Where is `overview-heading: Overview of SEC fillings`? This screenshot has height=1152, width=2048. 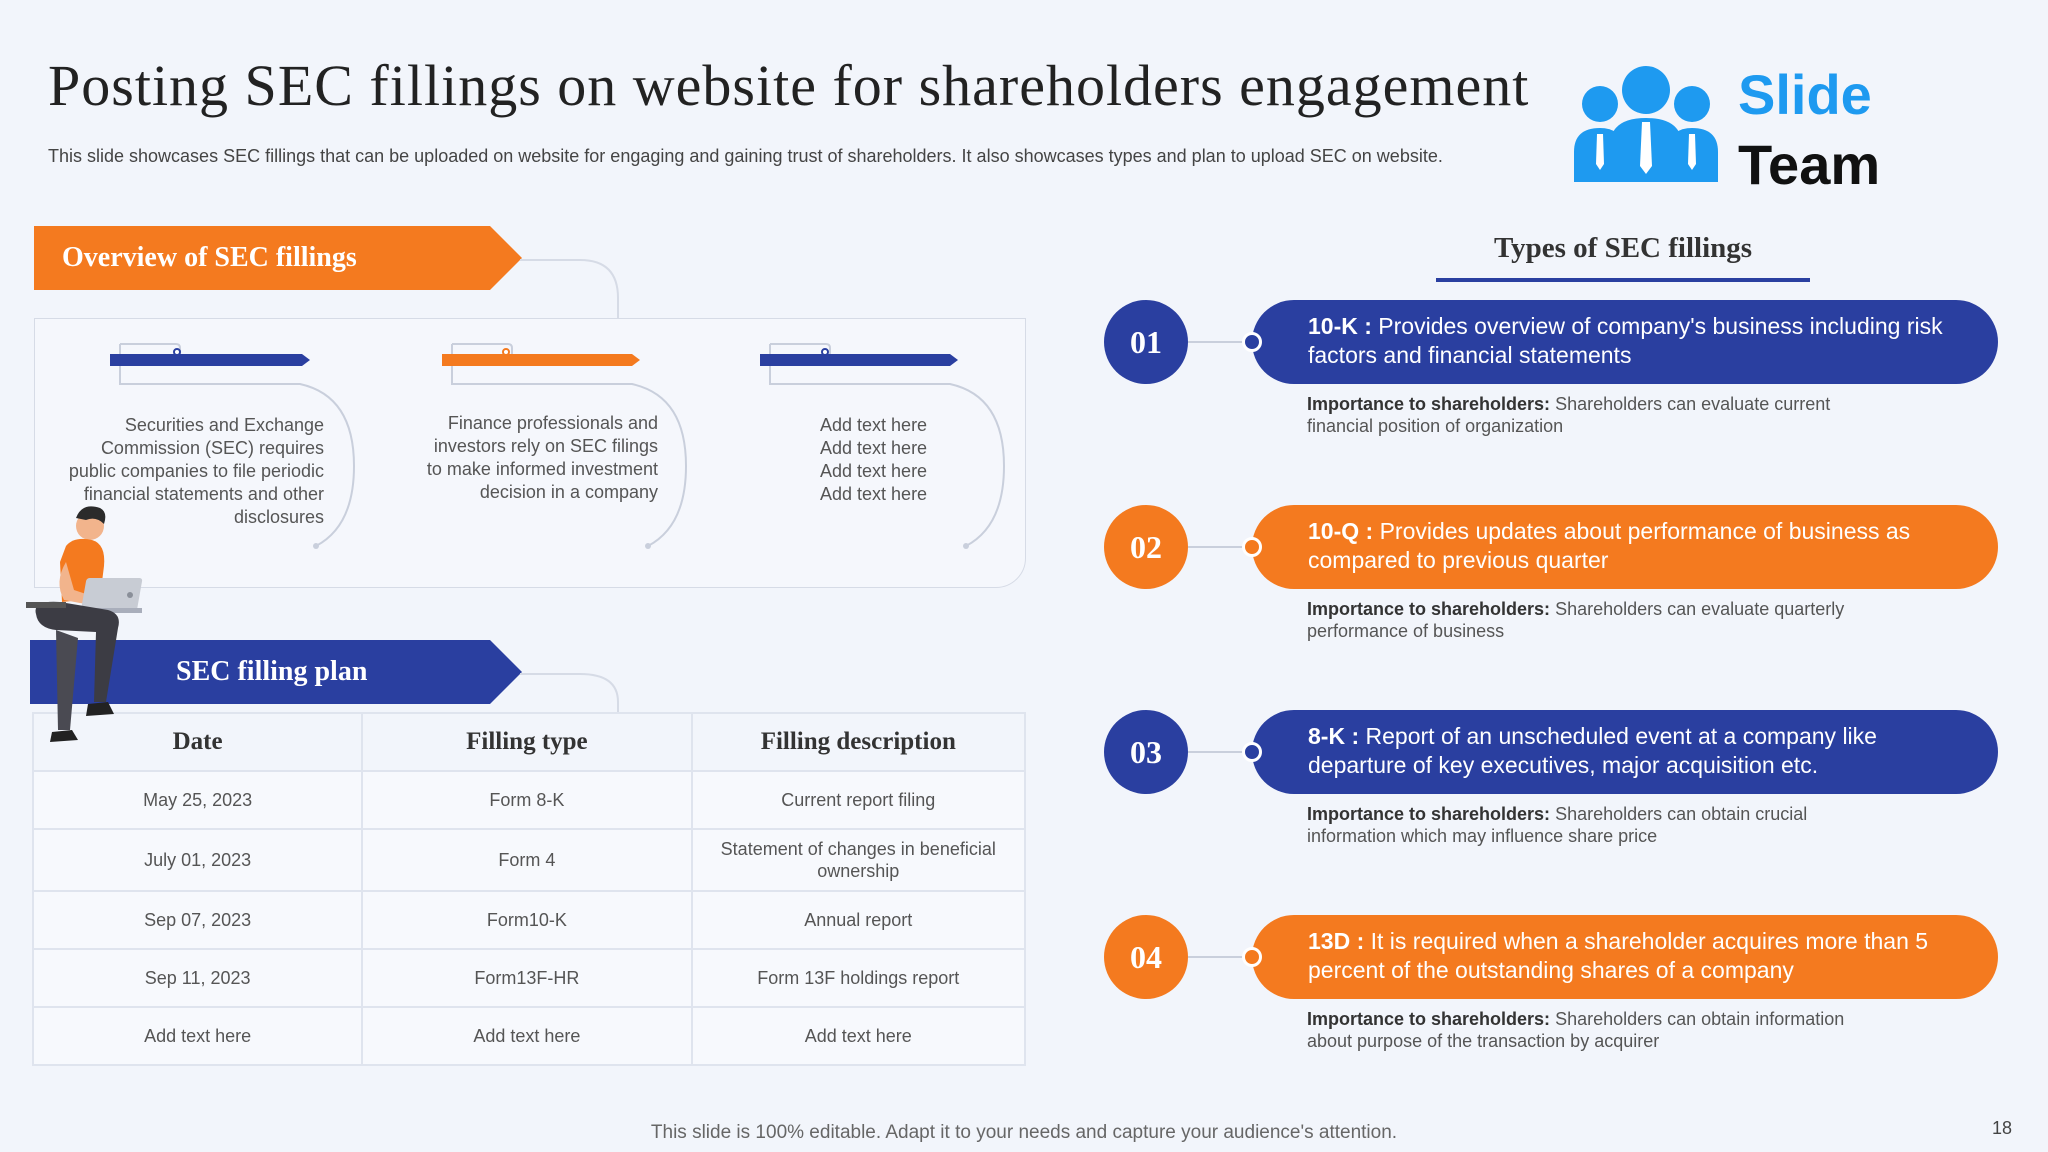 overview-heading: Overview of SEC fillings is located at coordinates (209, 257).